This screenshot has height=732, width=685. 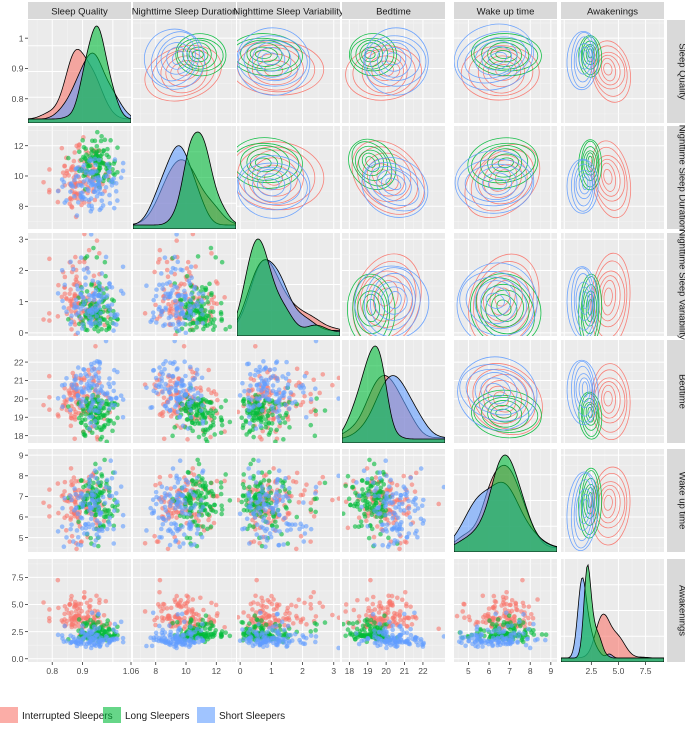 What do you see at coordinates (393, 12) in the screenshot?
I see `column-header-label: Bedtime` at bounding box center [393, 12].